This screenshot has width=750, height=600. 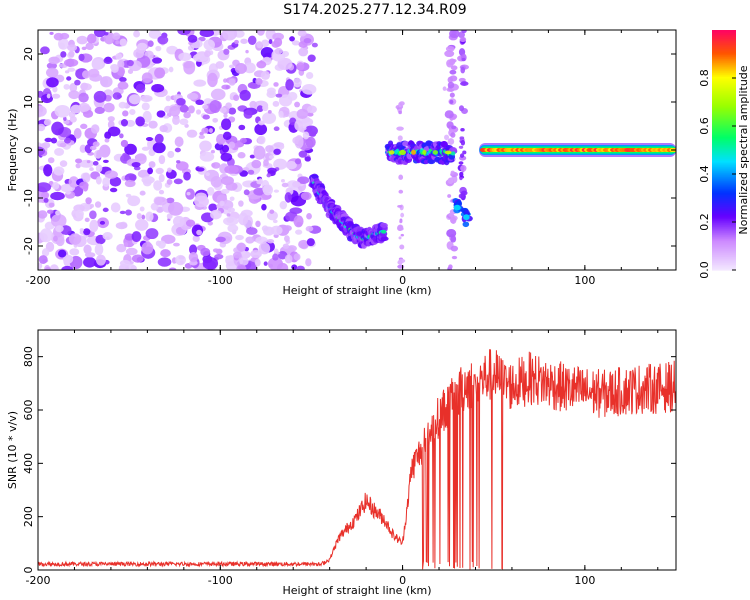 What do you see at coordinates (466, 217) in the screenshot?
I see `split-segment-point` at bounding box center [466, 217].